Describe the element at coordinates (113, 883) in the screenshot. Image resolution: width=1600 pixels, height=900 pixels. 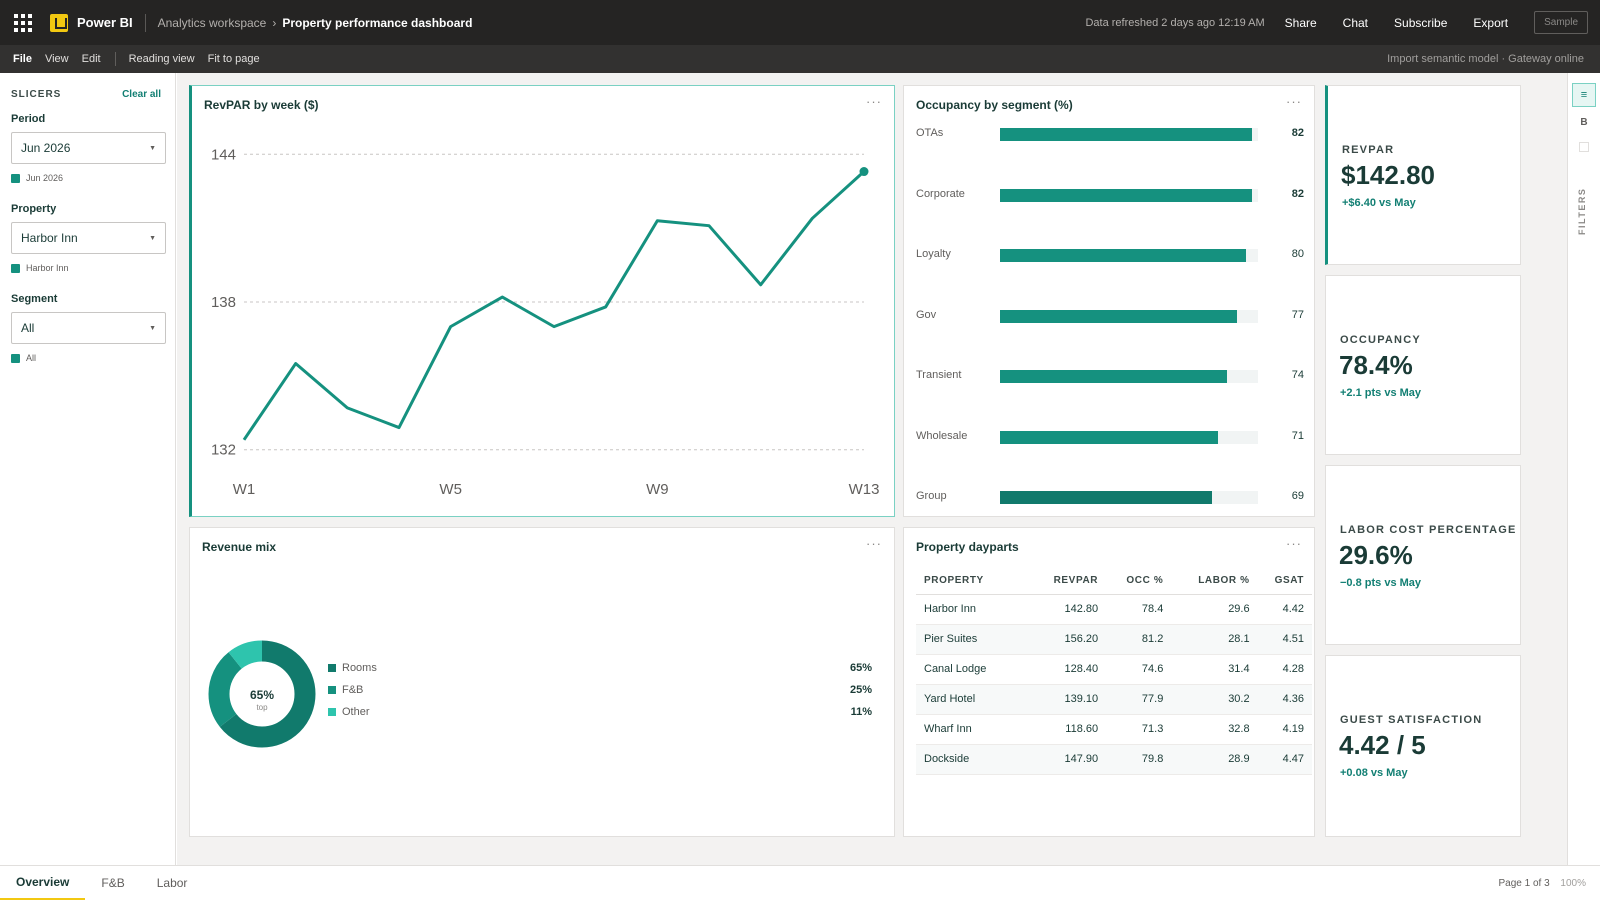
I see `page-tab-fnb: F&B` at that location.